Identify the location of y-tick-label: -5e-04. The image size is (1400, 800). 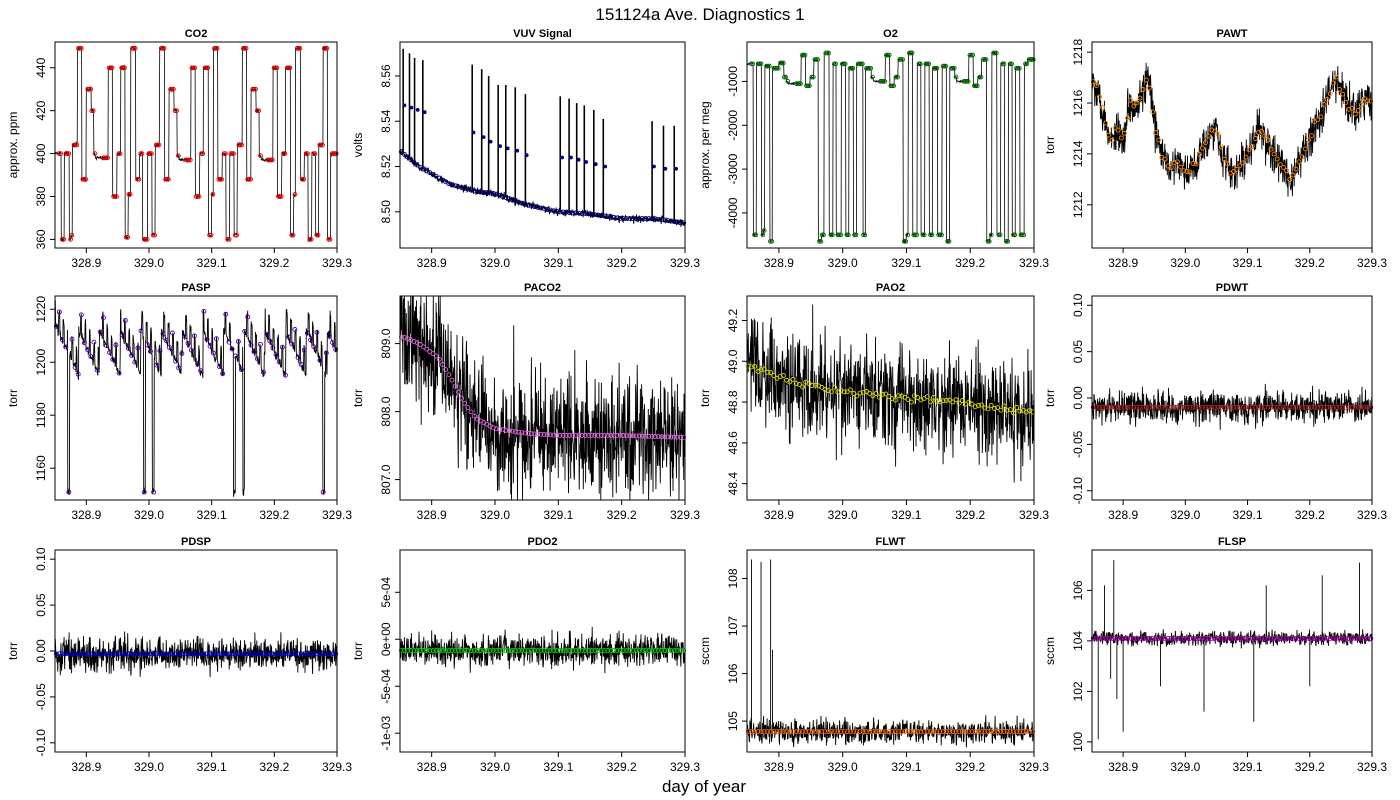
(386, 686).